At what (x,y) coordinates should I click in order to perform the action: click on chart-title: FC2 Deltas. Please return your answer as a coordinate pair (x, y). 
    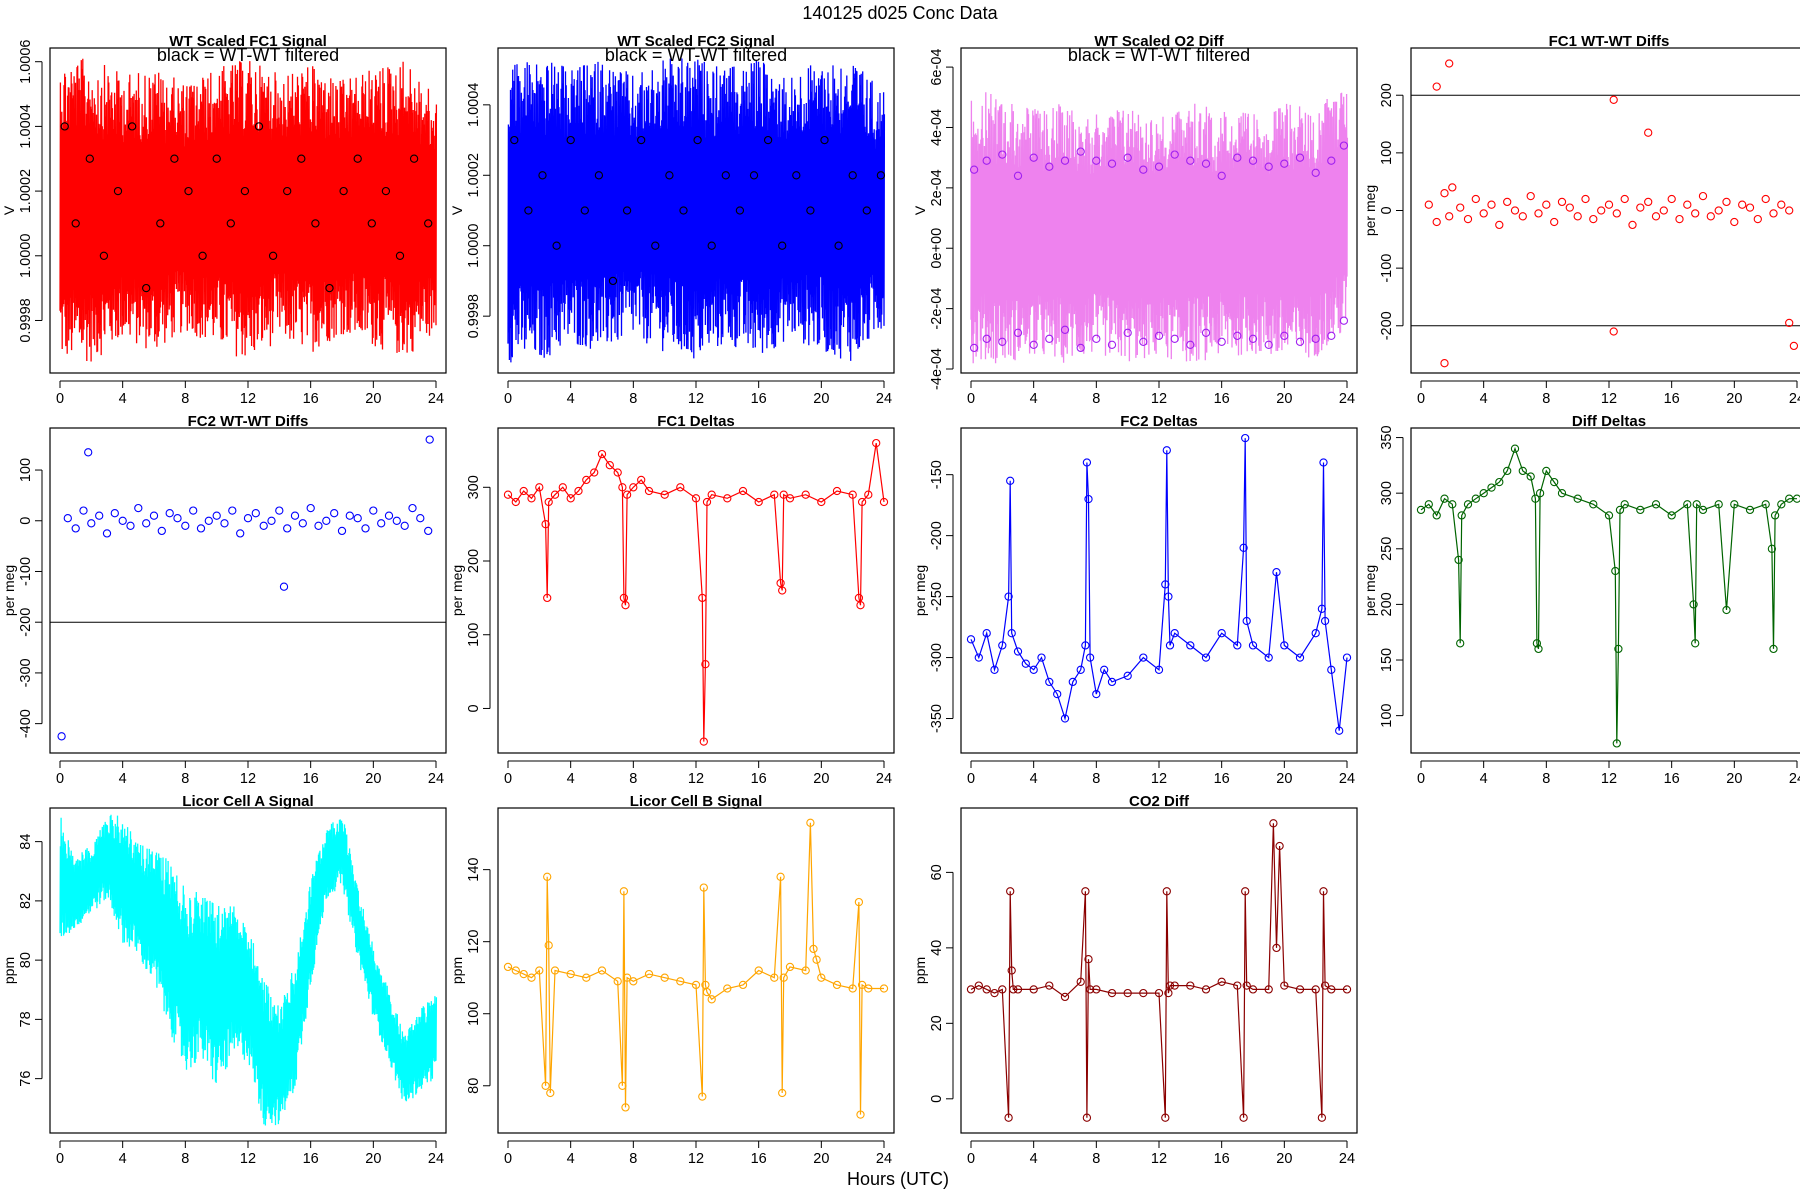
    Looking at the image, I should click on (1159, 421).